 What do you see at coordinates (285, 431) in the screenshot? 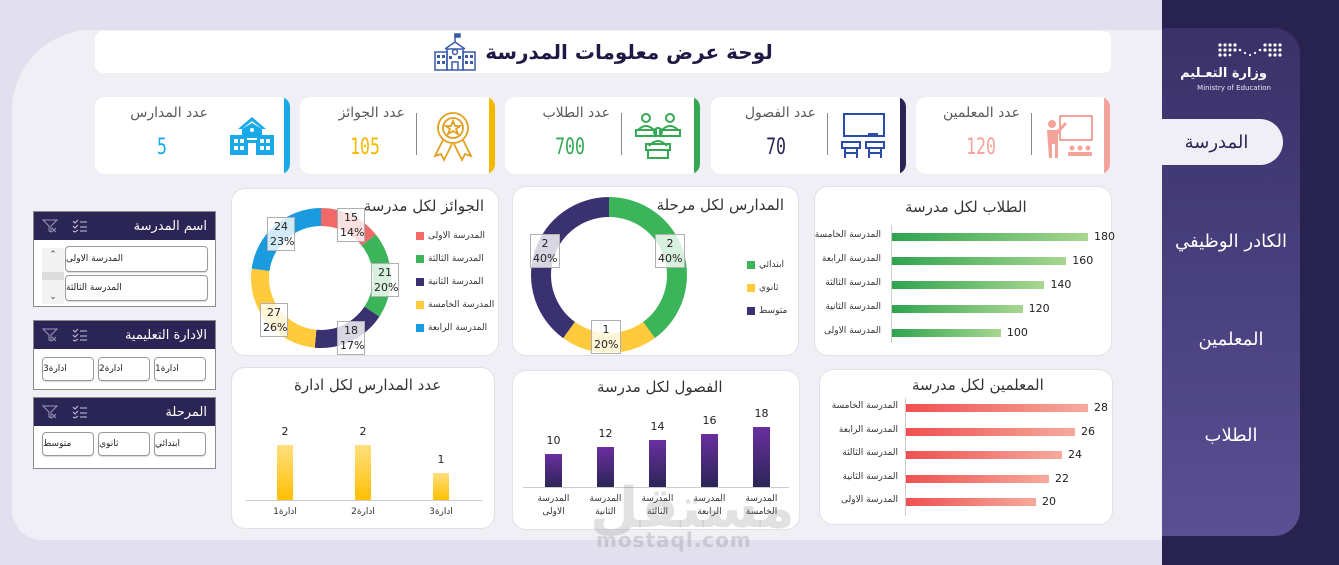
I see `bar-value-label: 2` at bounding box center [285, 431].